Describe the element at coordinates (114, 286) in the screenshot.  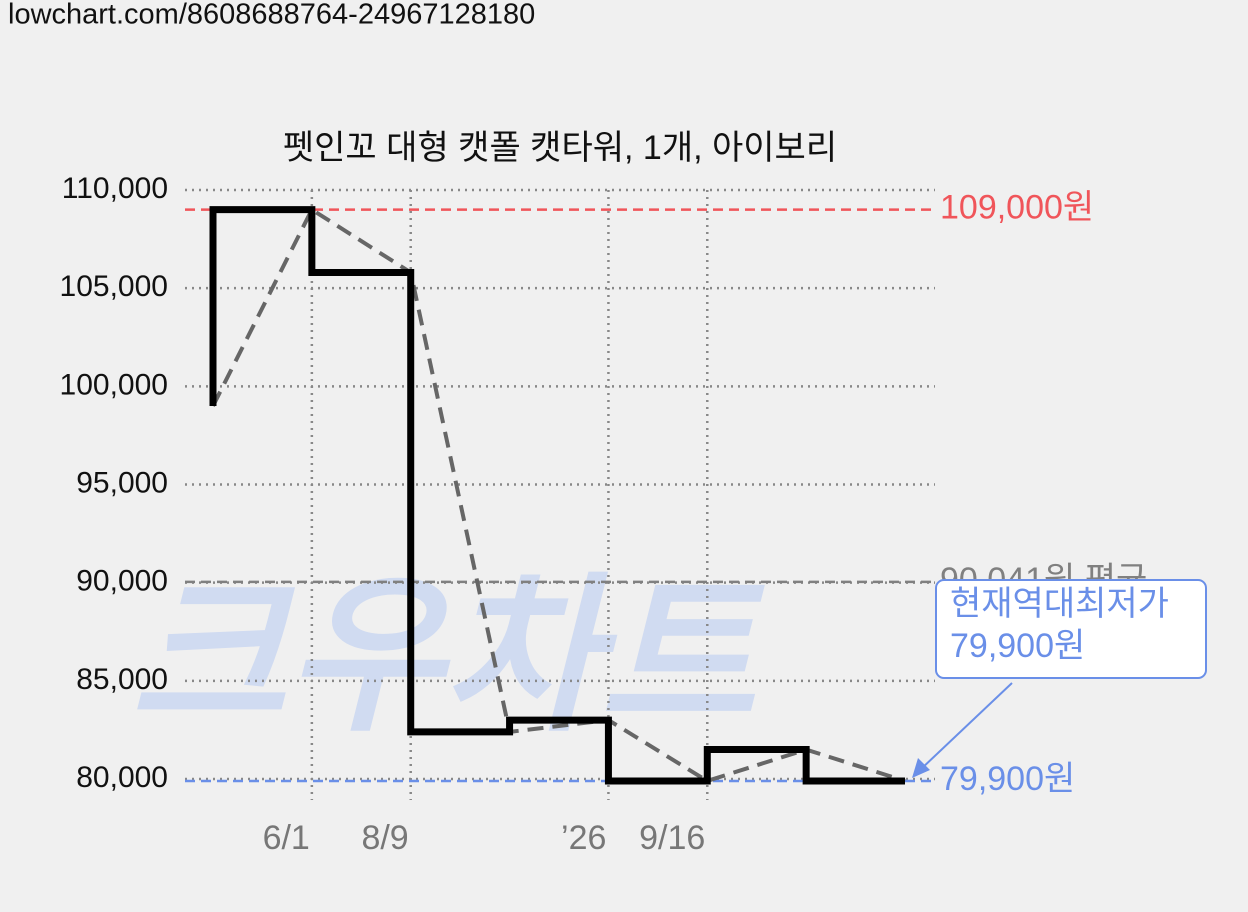
I see `y-tick-label: 105,000` at that location.